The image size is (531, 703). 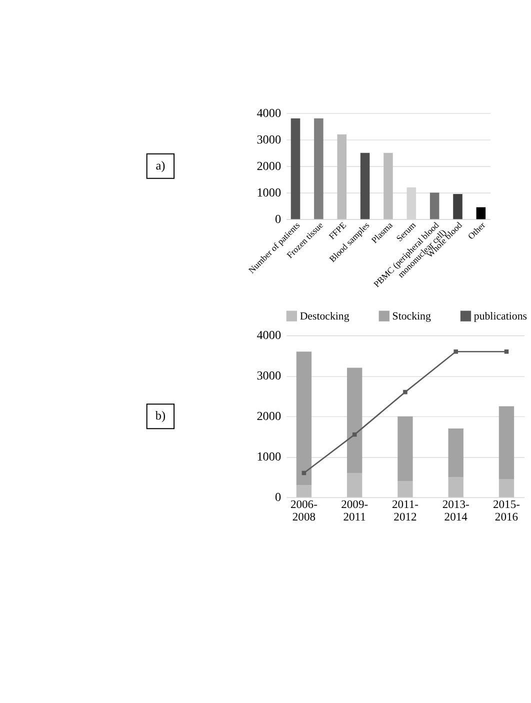 I want to click on x-tick-label: 2006- 2008, so click(x=304, y=511).